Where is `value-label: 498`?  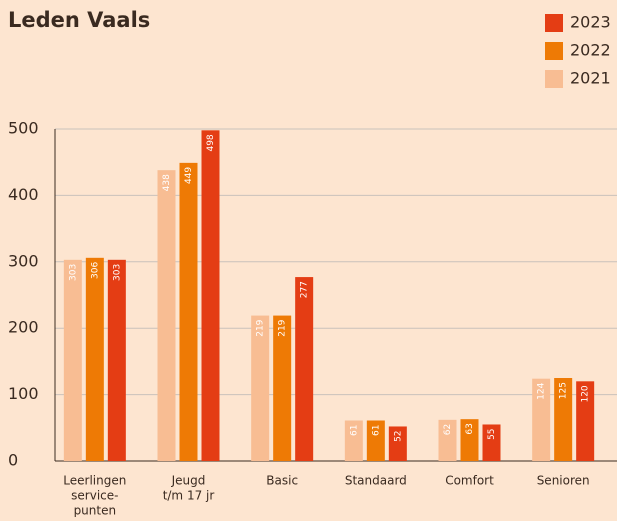 value-label: 498 is located at coordinates (211, 142).